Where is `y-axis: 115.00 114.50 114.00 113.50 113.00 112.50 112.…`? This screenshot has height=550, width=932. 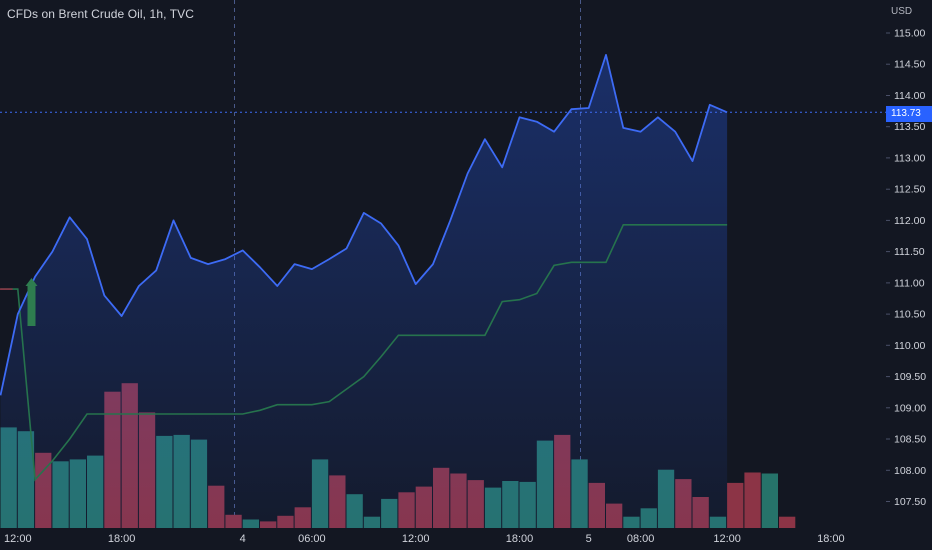 y-axis: 115.00 114.50 114.00 113.50 113.00 112.50 112.… is located at coordinates (906, 268).